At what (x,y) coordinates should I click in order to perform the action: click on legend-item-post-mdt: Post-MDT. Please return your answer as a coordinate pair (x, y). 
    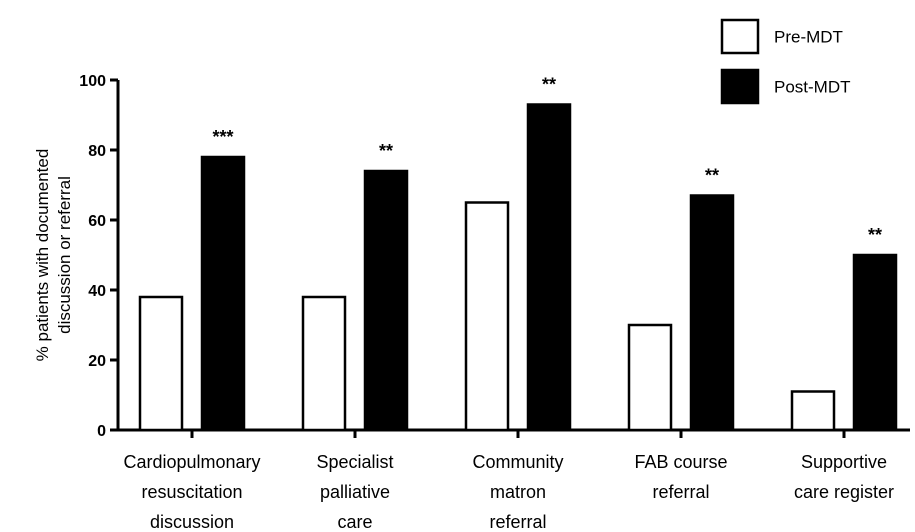
    Looking at the image, I should click on (785, 86).